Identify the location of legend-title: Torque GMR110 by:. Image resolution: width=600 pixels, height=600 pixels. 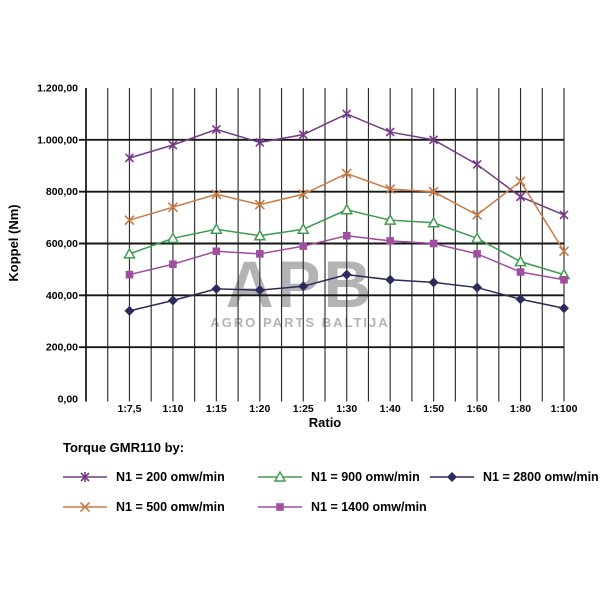
(124, 447).